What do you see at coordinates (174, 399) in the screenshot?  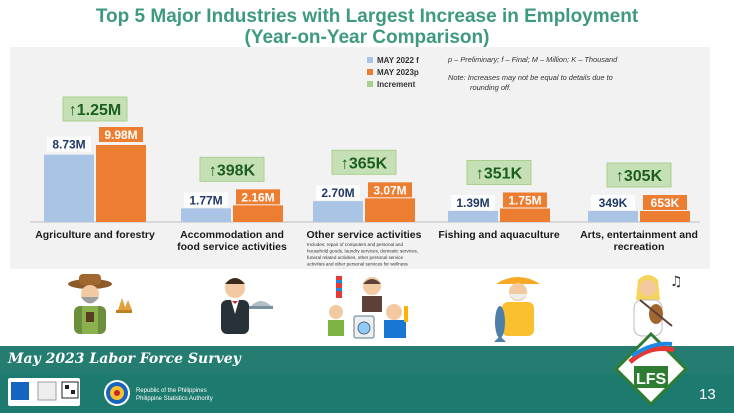 I see `psa-line2: Philippine Statistics Authority` at bounding box center [174, 399].